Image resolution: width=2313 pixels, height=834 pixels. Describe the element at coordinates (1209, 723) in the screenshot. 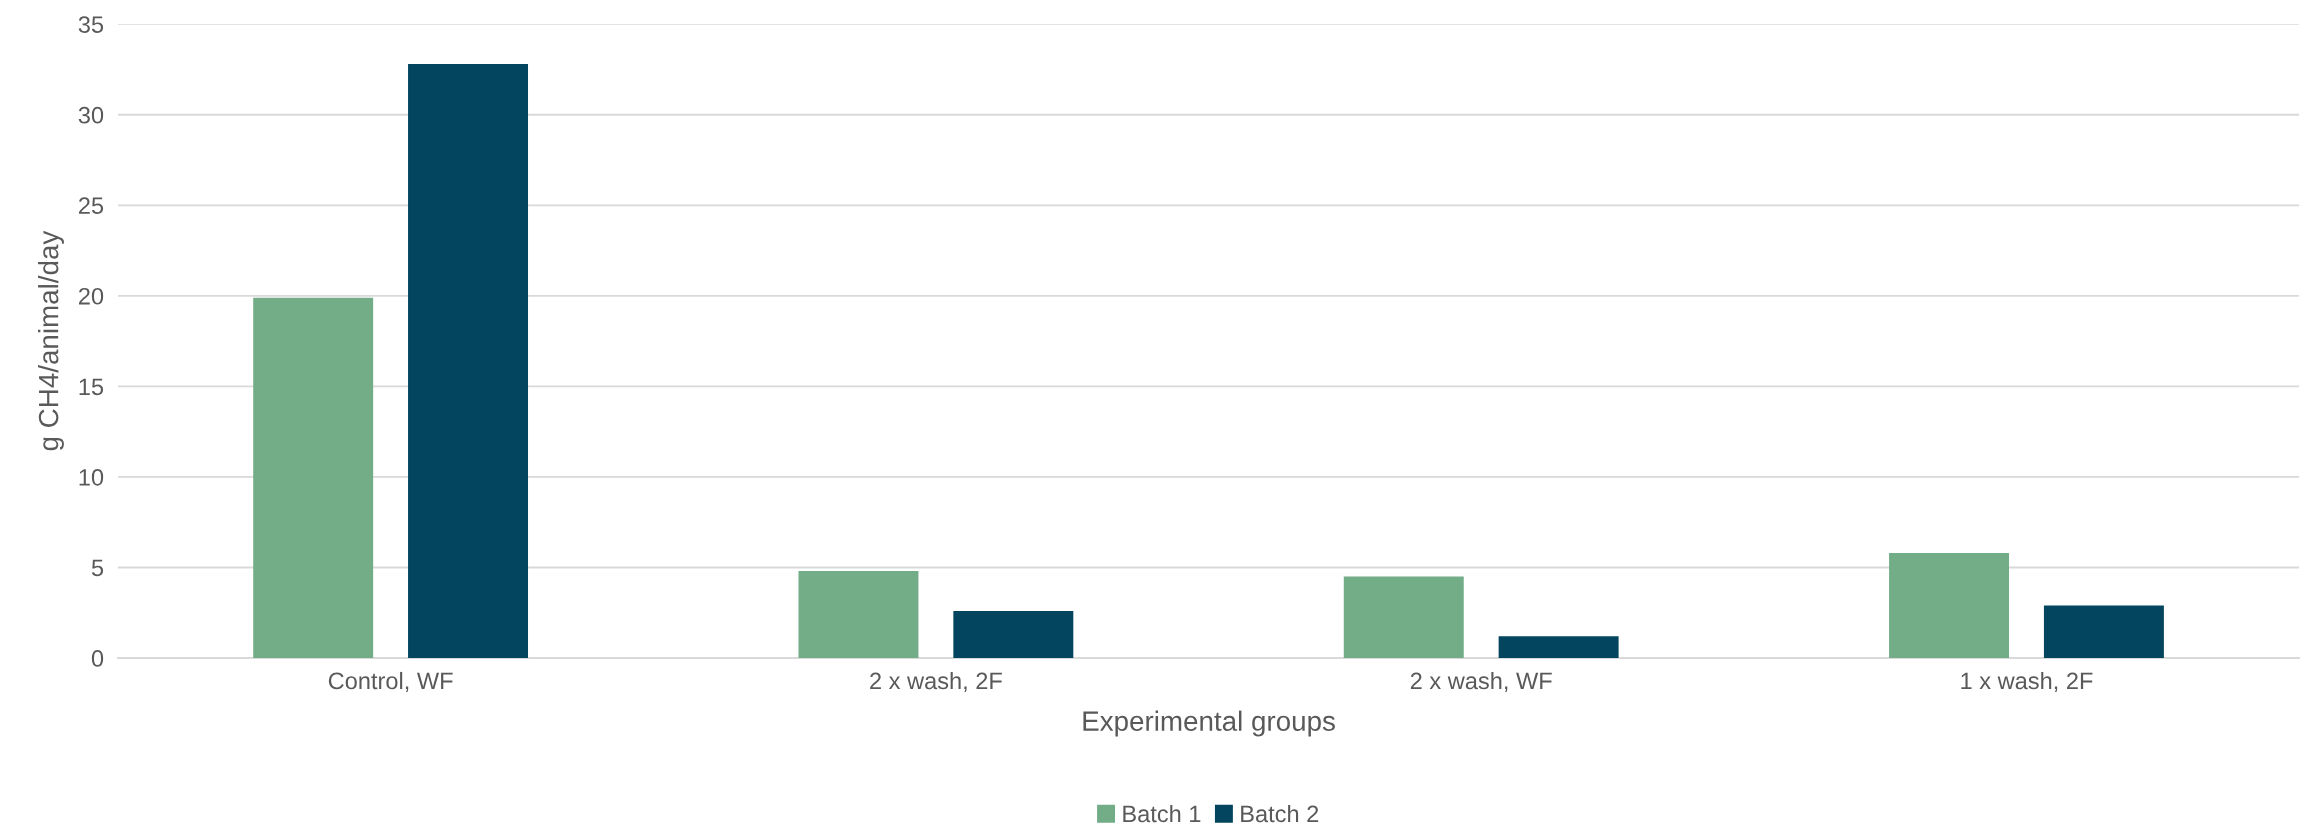

I see `x-axis-title: Experimental groups` at that location.